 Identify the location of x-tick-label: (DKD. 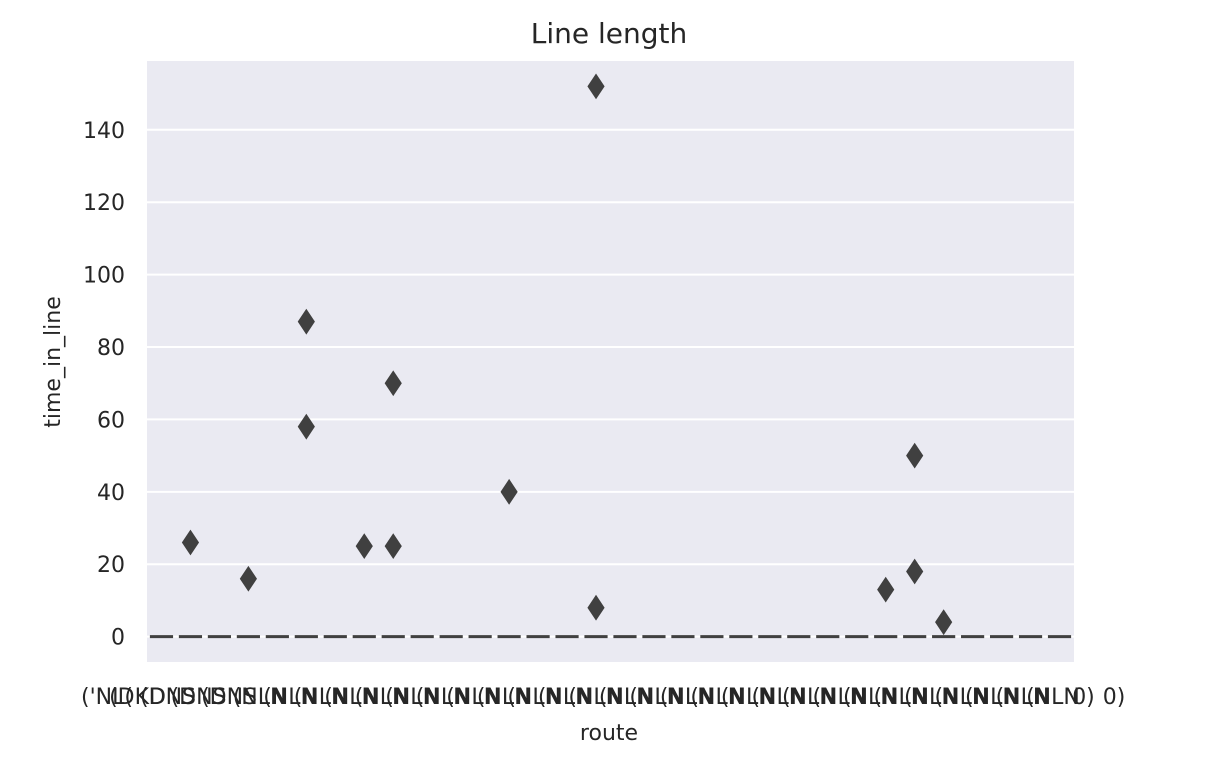
(137, 697).